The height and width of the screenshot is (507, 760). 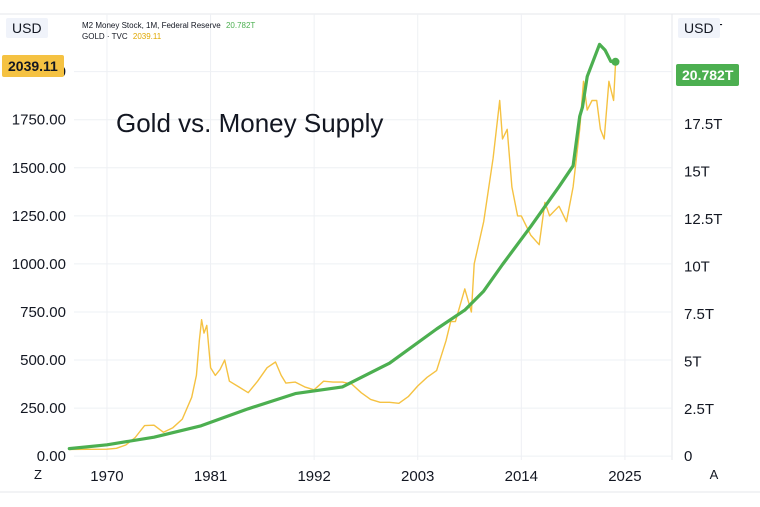 I want to click on right-tick-label: 12.5T, so click(x=703, y=219).